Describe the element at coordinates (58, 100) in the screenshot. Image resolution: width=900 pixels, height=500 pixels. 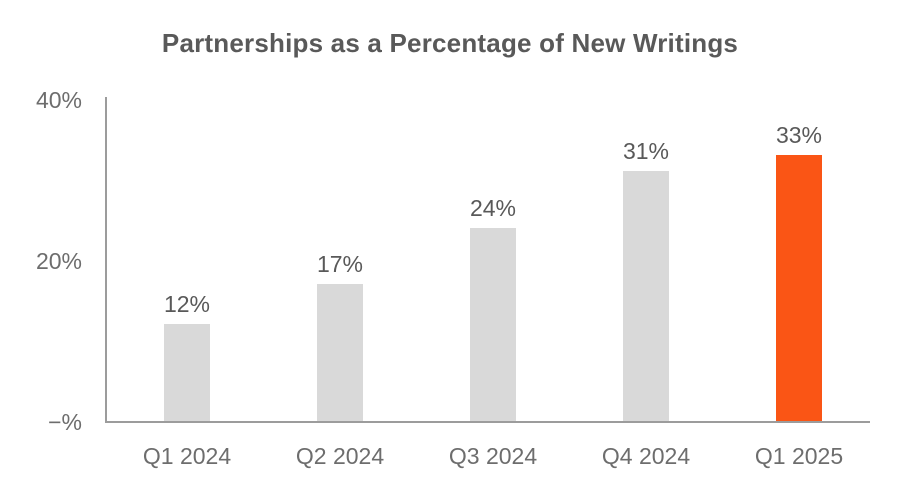
I see `y-tick-label: 40%` at that location.